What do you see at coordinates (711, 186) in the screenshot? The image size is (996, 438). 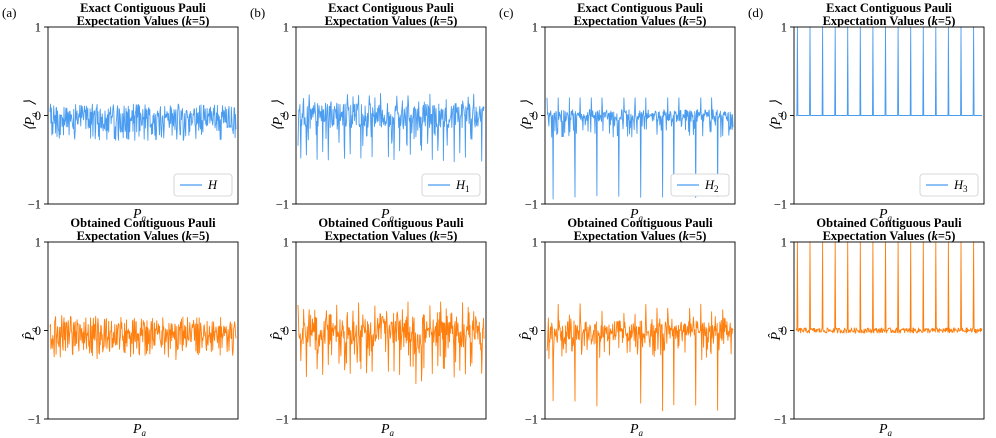 I see `legend-label: H2` at bounding box center [711, 186].